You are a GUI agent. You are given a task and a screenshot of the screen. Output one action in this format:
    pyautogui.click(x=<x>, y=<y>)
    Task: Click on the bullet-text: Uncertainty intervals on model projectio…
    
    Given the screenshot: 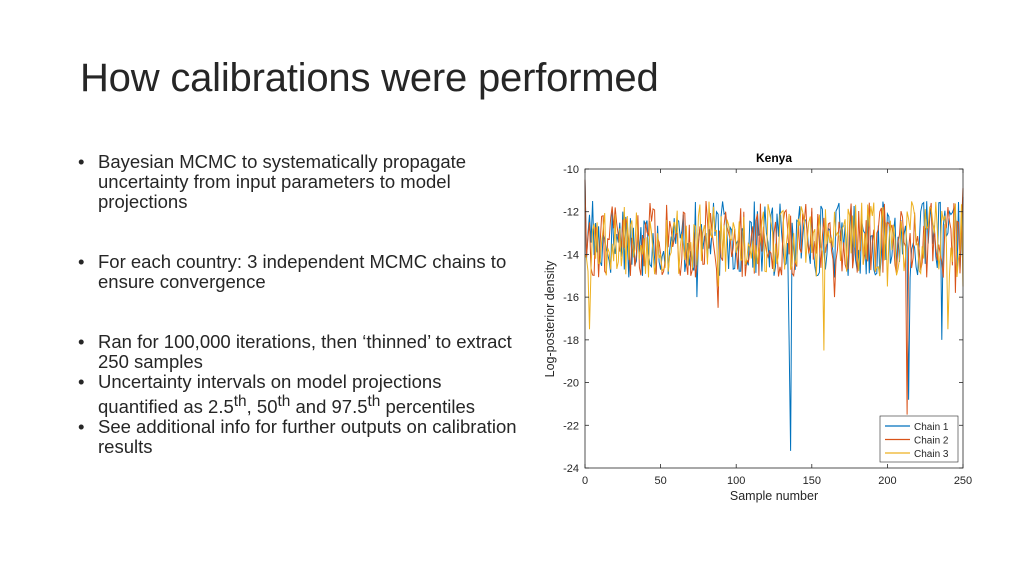 What is the action you would take?
    pyautogui.click(x=270, y=394)
    